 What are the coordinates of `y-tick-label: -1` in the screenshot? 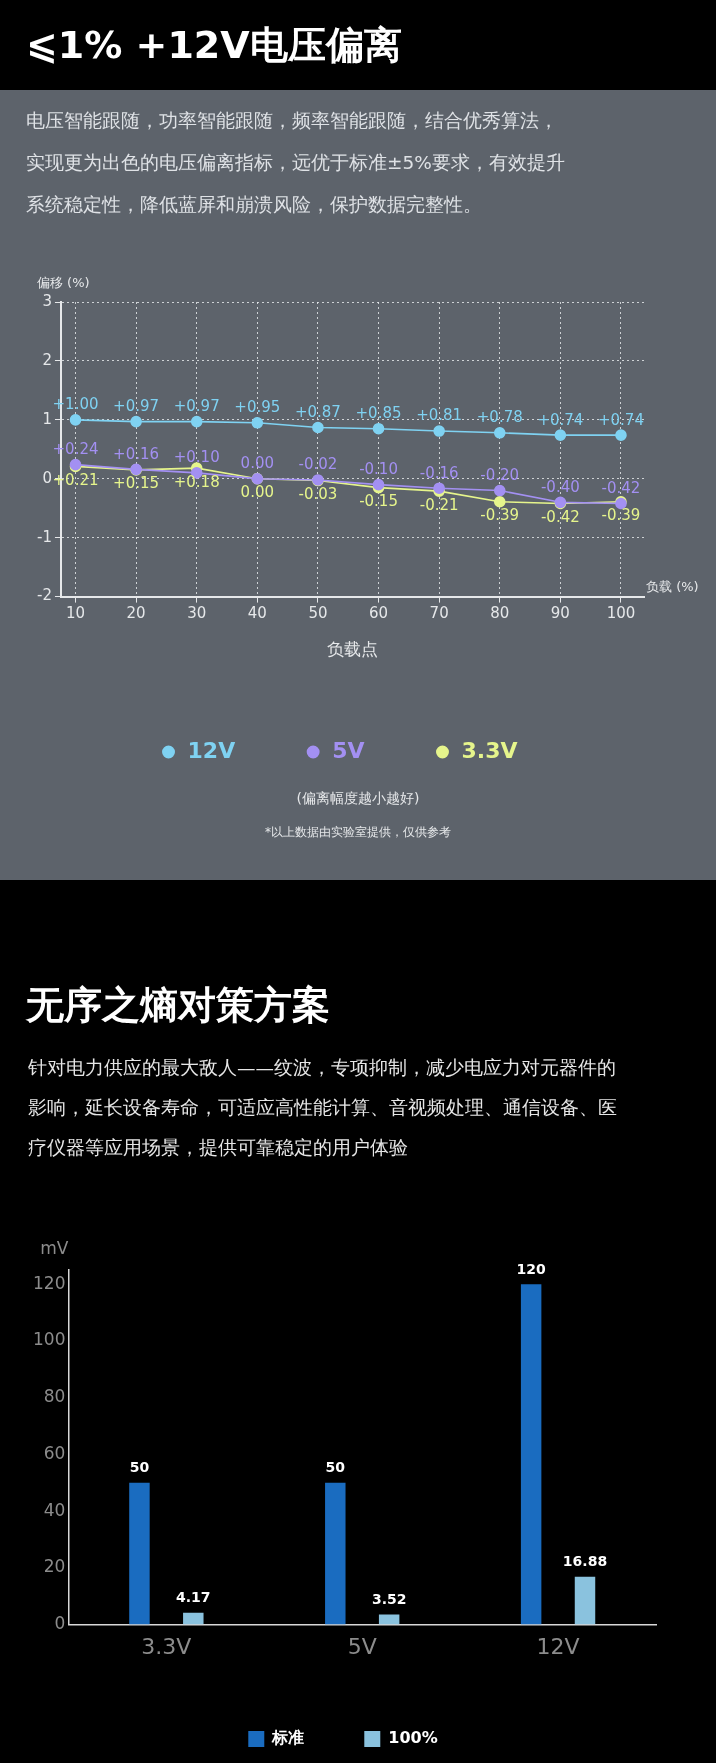 It's located at (44, 536).